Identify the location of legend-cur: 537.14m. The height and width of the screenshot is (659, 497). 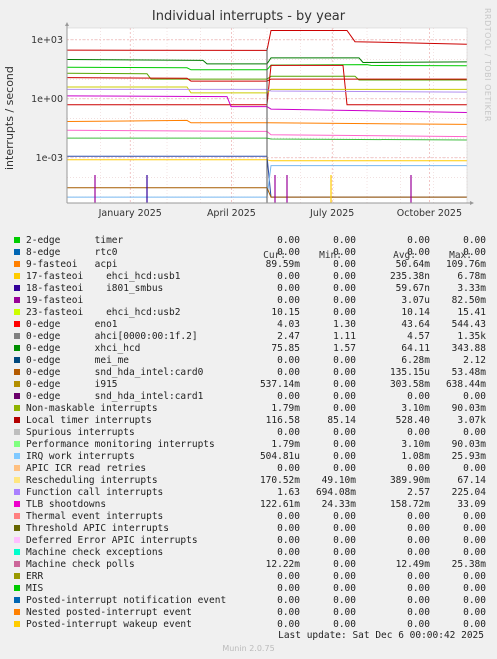
(279, 384).